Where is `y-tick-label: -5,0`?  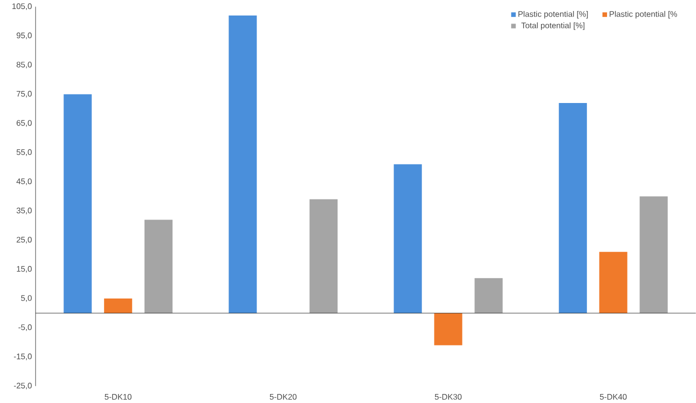 y-tick-label: -5,0 is located at coordinates (25, 328).